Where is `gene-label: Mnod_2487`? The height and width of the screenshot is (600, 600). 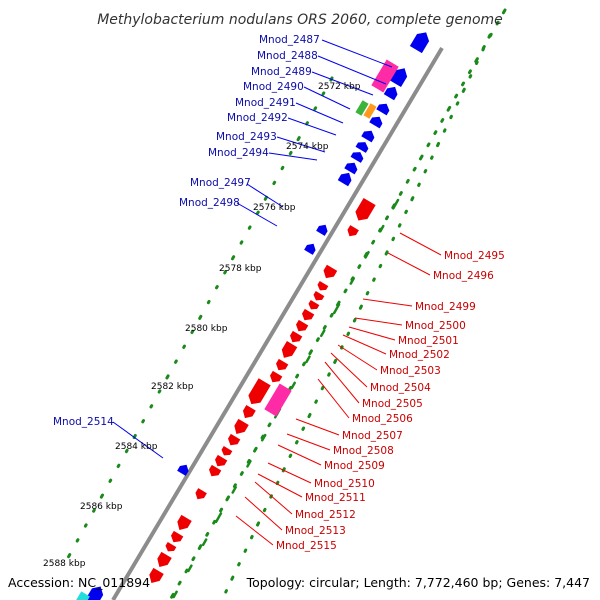
gene-label: Mnod_2487 is located at coordinates (289, 40).